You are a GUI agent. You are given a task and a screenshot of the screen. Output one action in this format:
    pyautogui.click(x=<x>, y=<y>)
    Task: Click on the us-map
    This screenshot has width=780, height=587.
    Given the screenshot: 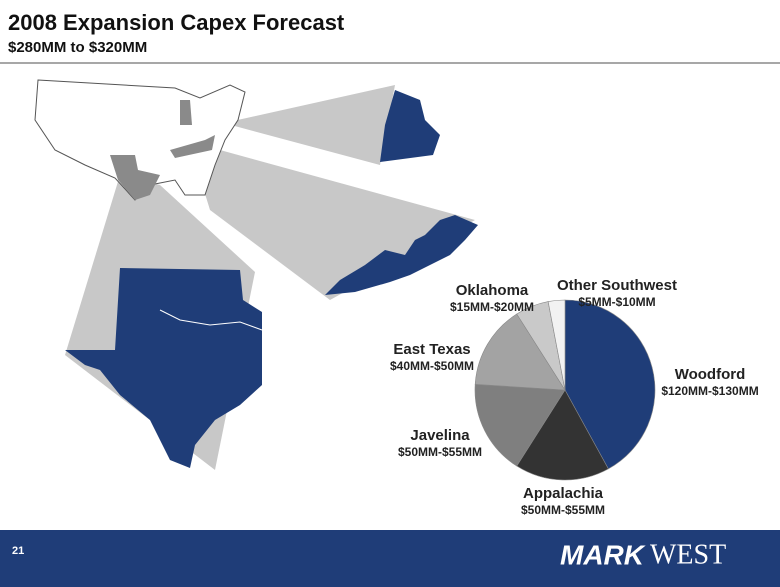 What is the action you would take?
    pyautogui.click(x=140, y=140)
    